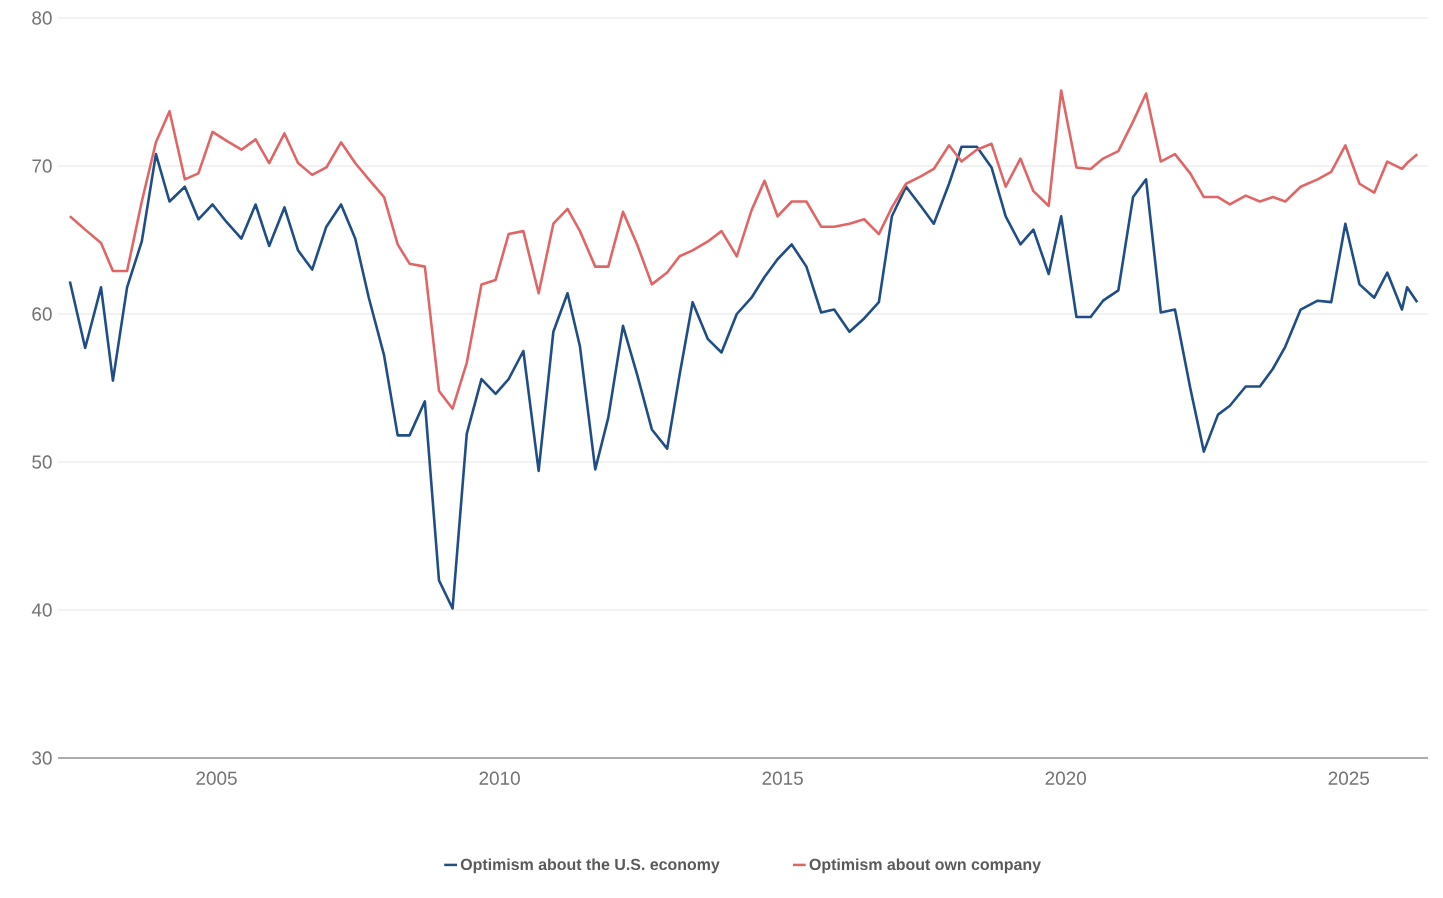 This screenshot has width=1443, height=898. Describe the element at coordinates (42, 314) in the screenshot. I see `y-tick-label: 60` at that location.